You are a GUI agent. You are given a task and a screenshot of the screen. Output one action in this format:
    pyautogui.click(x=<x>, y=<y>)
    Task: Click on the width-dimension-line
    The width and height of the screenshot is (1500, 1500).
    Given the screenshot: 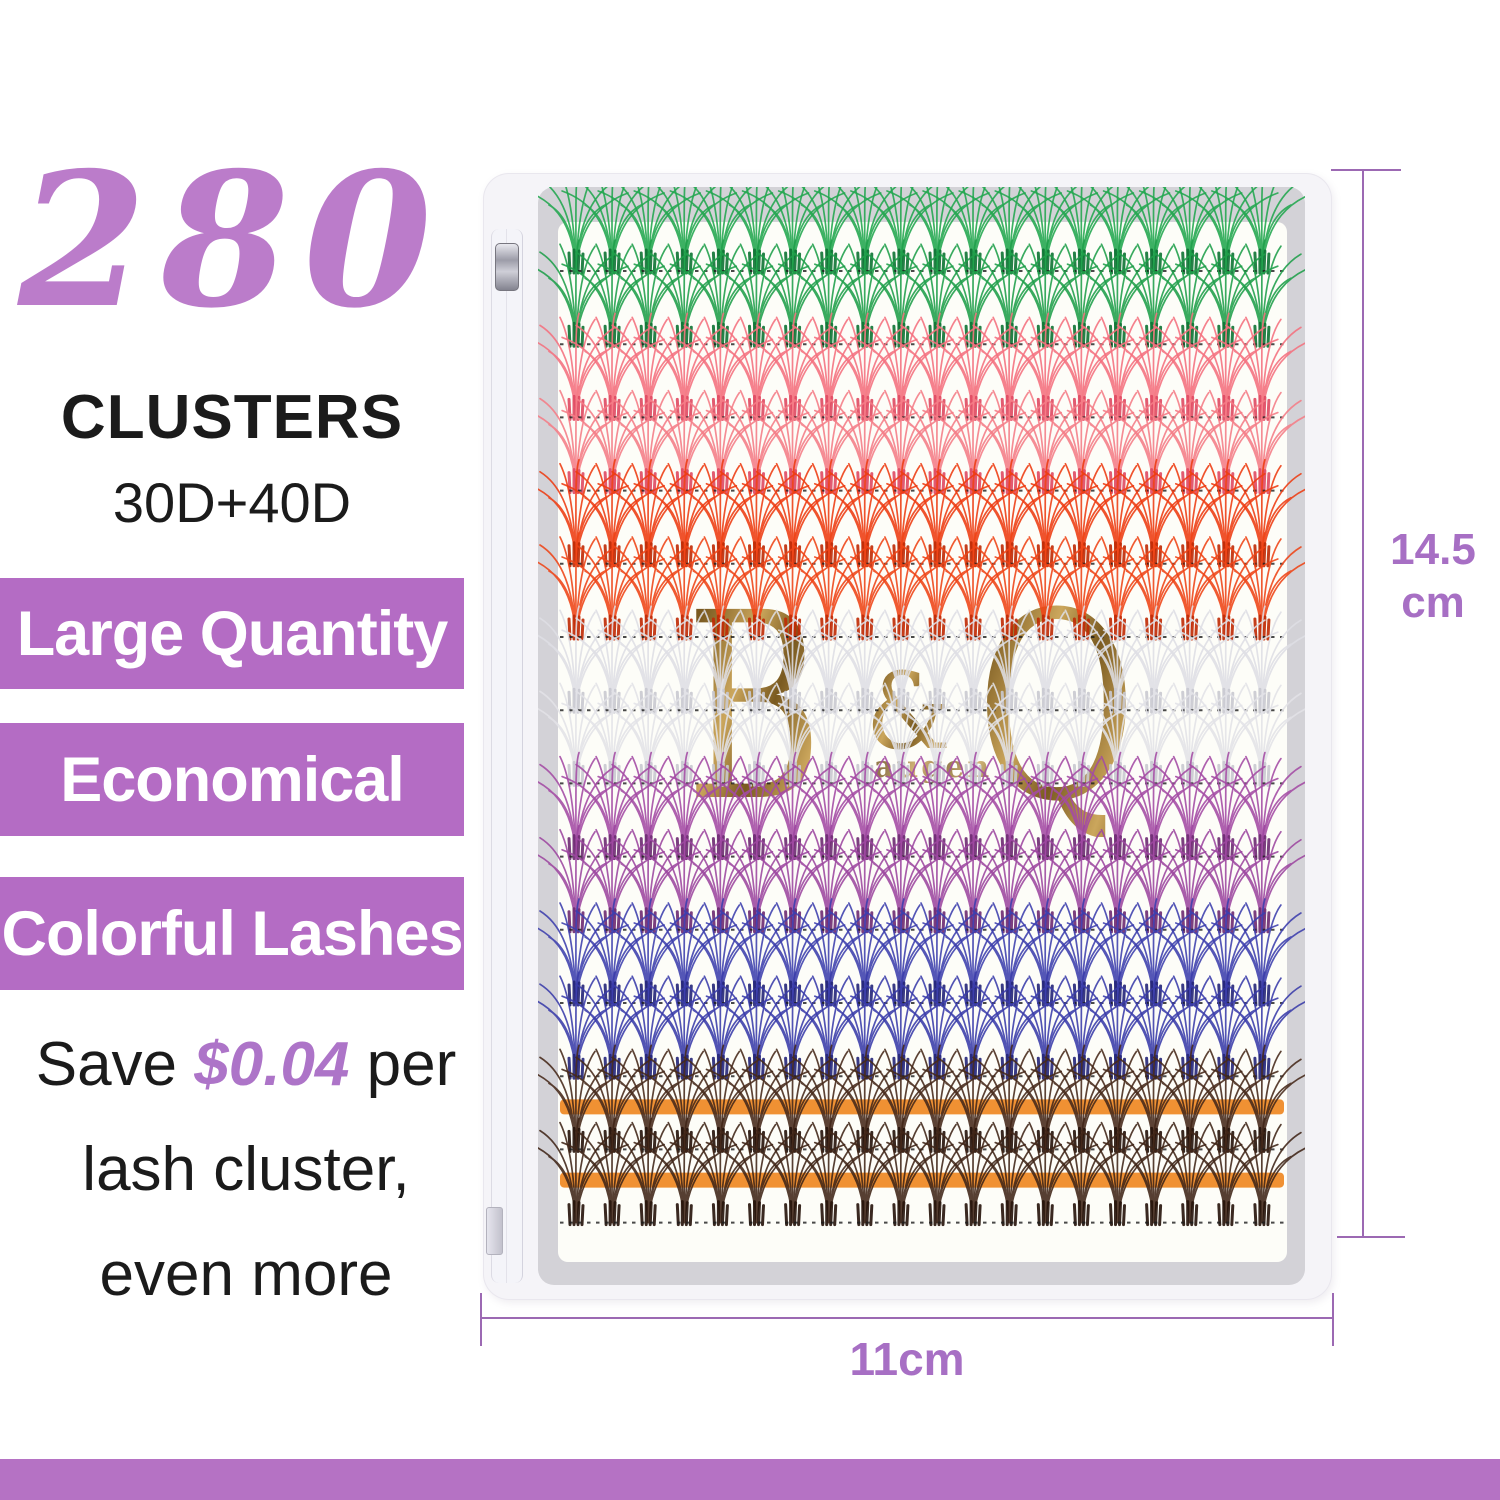 What is the action you would take?
    pyautogui.click(x=907, y=1318)
    